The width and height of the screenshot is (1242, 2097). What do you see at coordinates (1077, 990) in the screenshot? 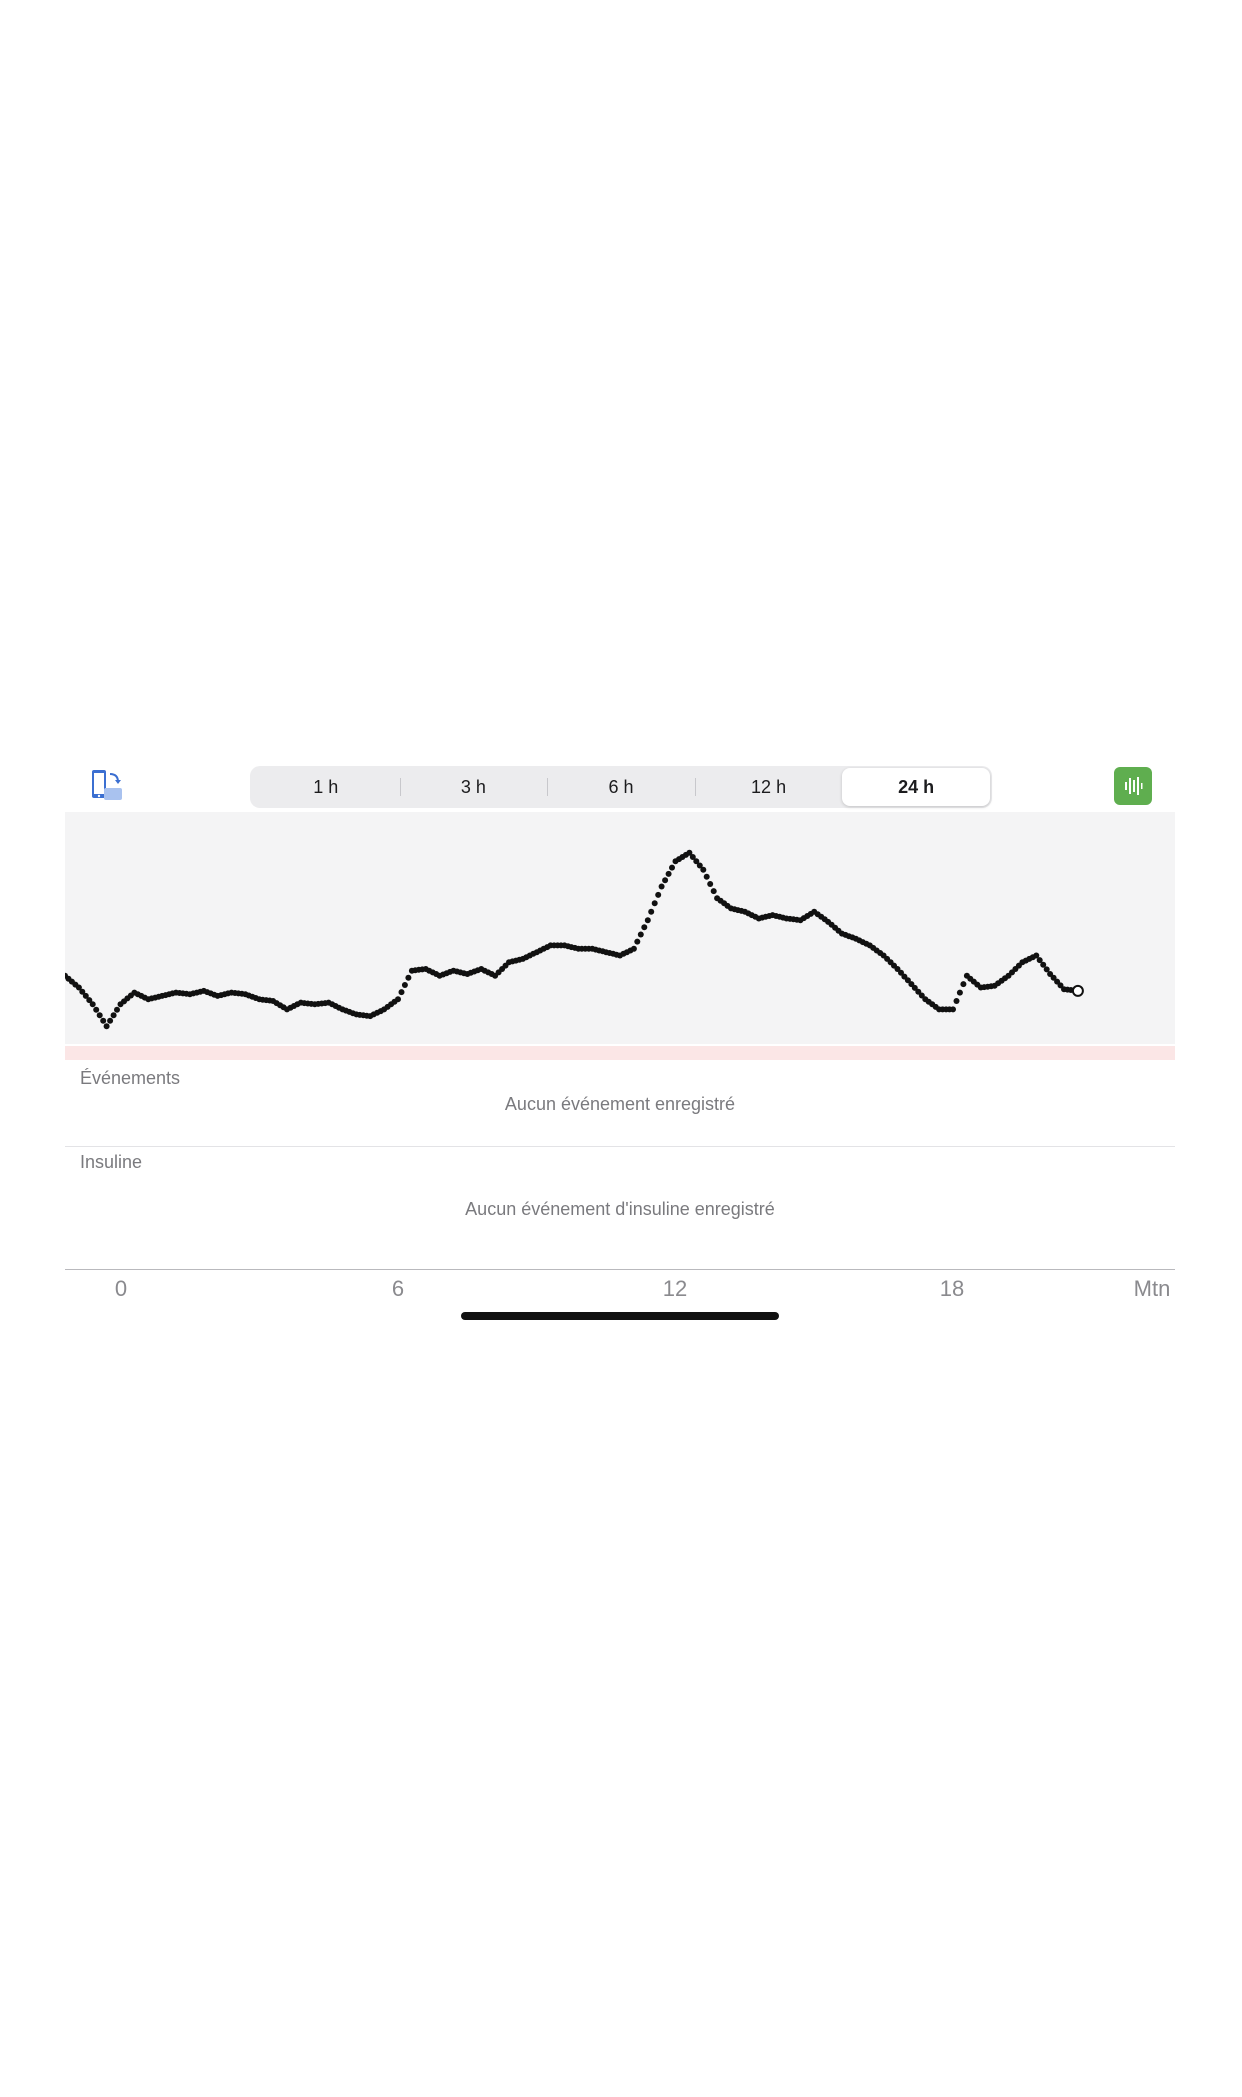
I see `current-glucose-point` at bounding box center [1077, 990].